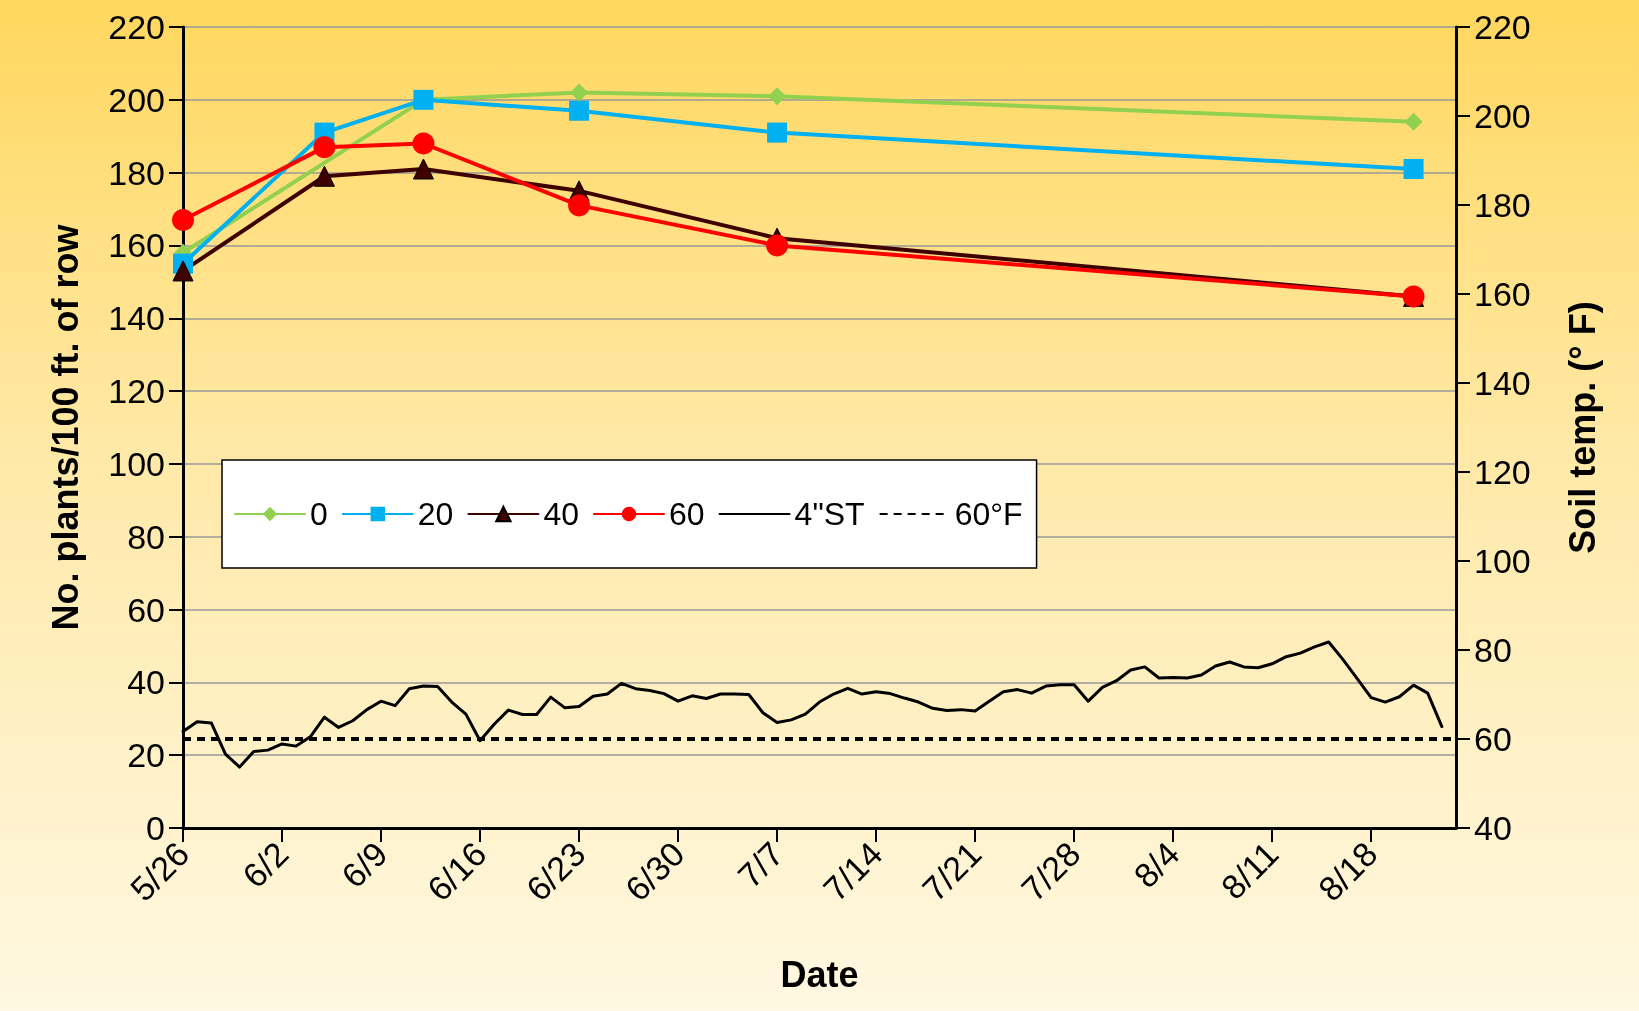 The image size is (1639, 1011). What do you see at coordinates (136, 245) in the screenshot?
I see `y-tick-label: 160` at bounding box center [136, 245].